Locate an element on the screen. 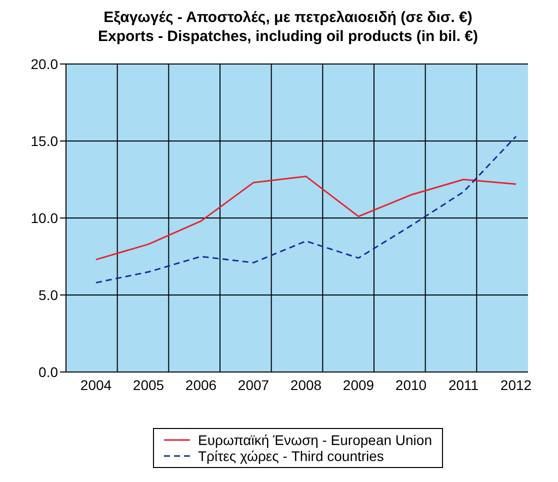 The image size is (558, 482). x-tick-label: 2004 is located at coordinates (96, 384).